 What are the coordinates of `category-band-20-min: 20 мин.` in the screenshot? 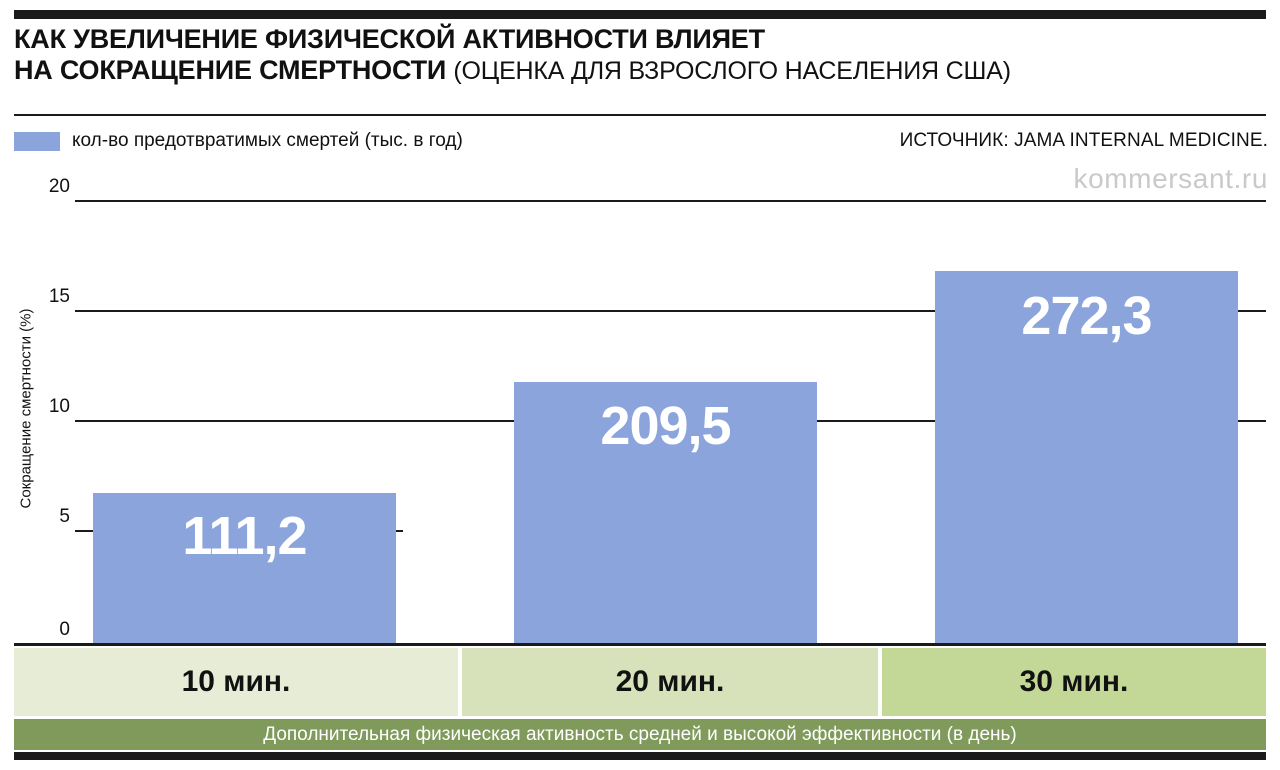 It's located at (670, 682).